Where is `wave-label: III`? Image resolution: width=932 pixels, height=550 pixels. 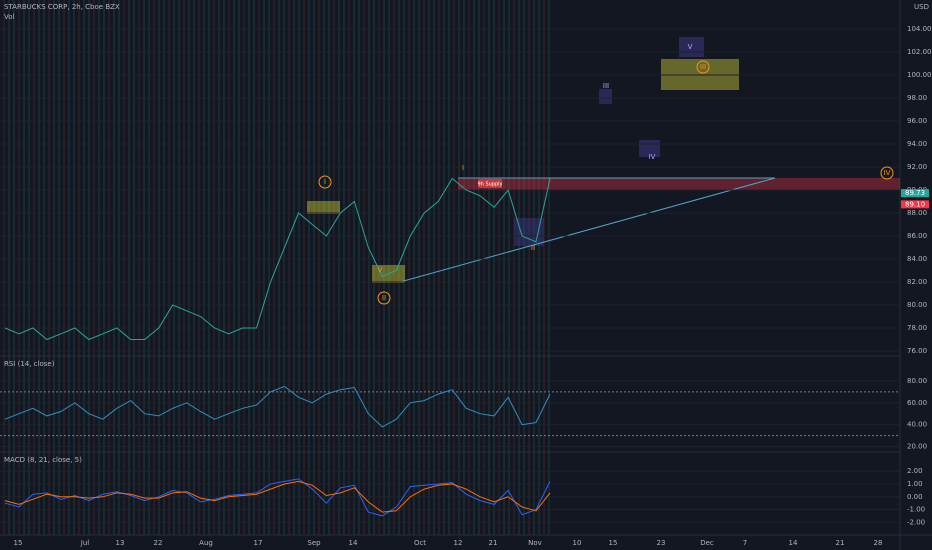 wave-label: III is located at coordinates (703, 67).